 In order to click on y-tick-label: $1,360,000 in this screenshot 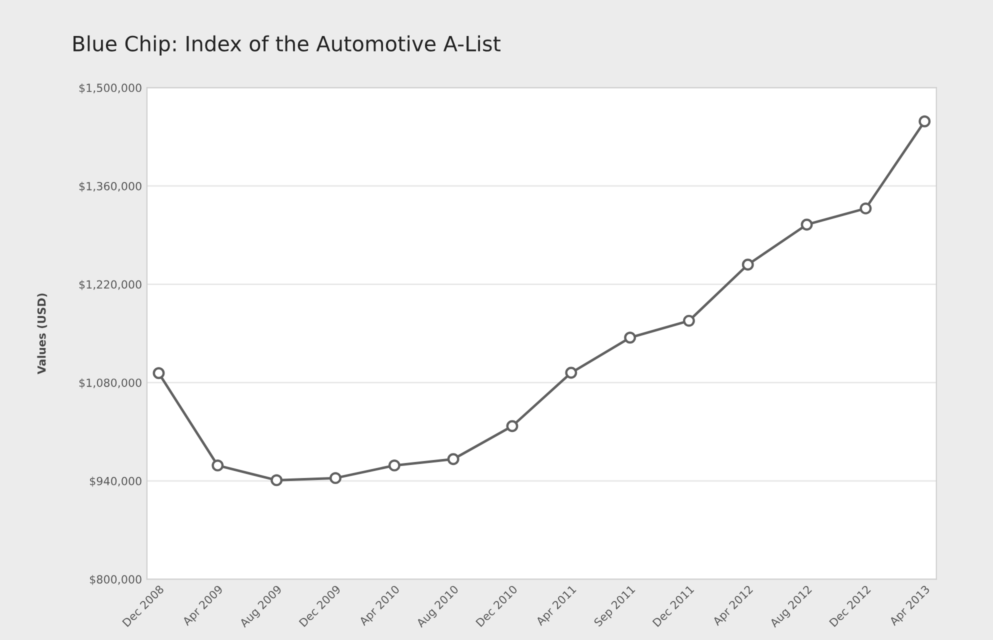, I will do `click(110, 187)`.